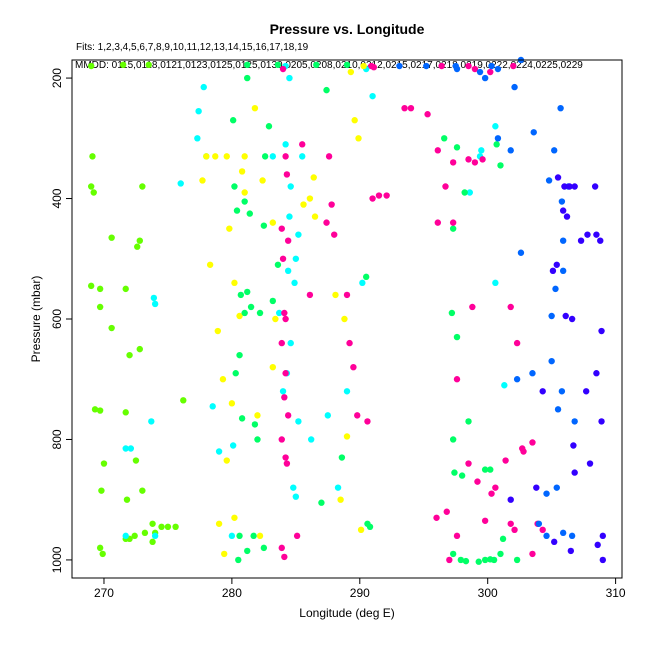  What do you see at coordinates (488, 593) in the screenshot?
I see `x-tick-label: 300` at bounding box center [488, 593].